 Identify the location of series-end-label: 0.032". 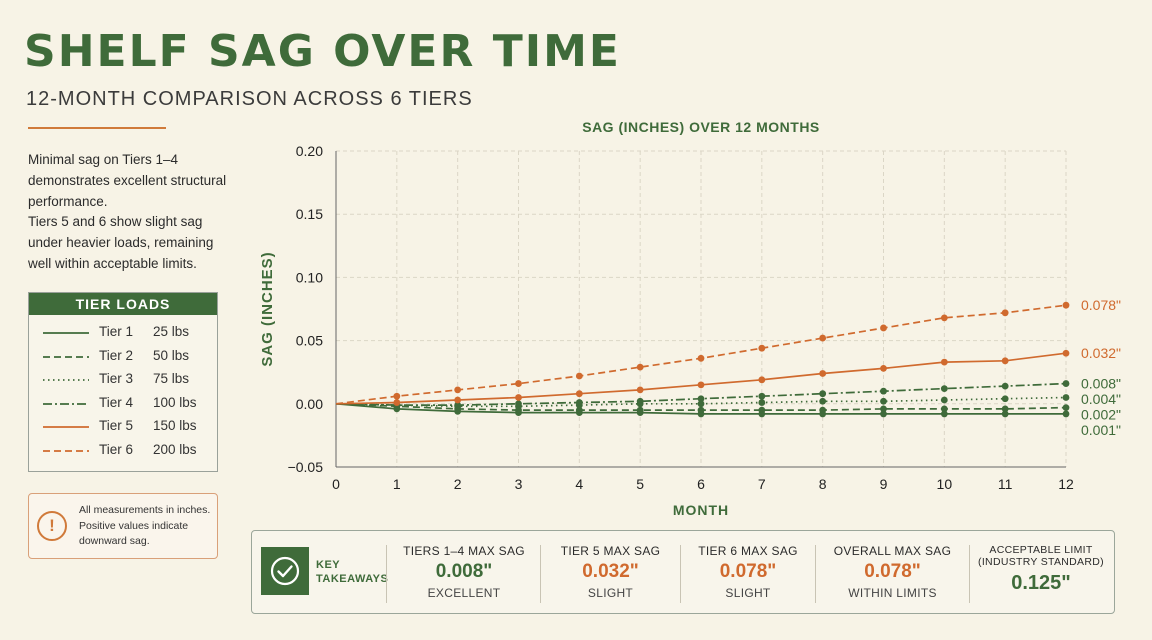
(1101, 353).